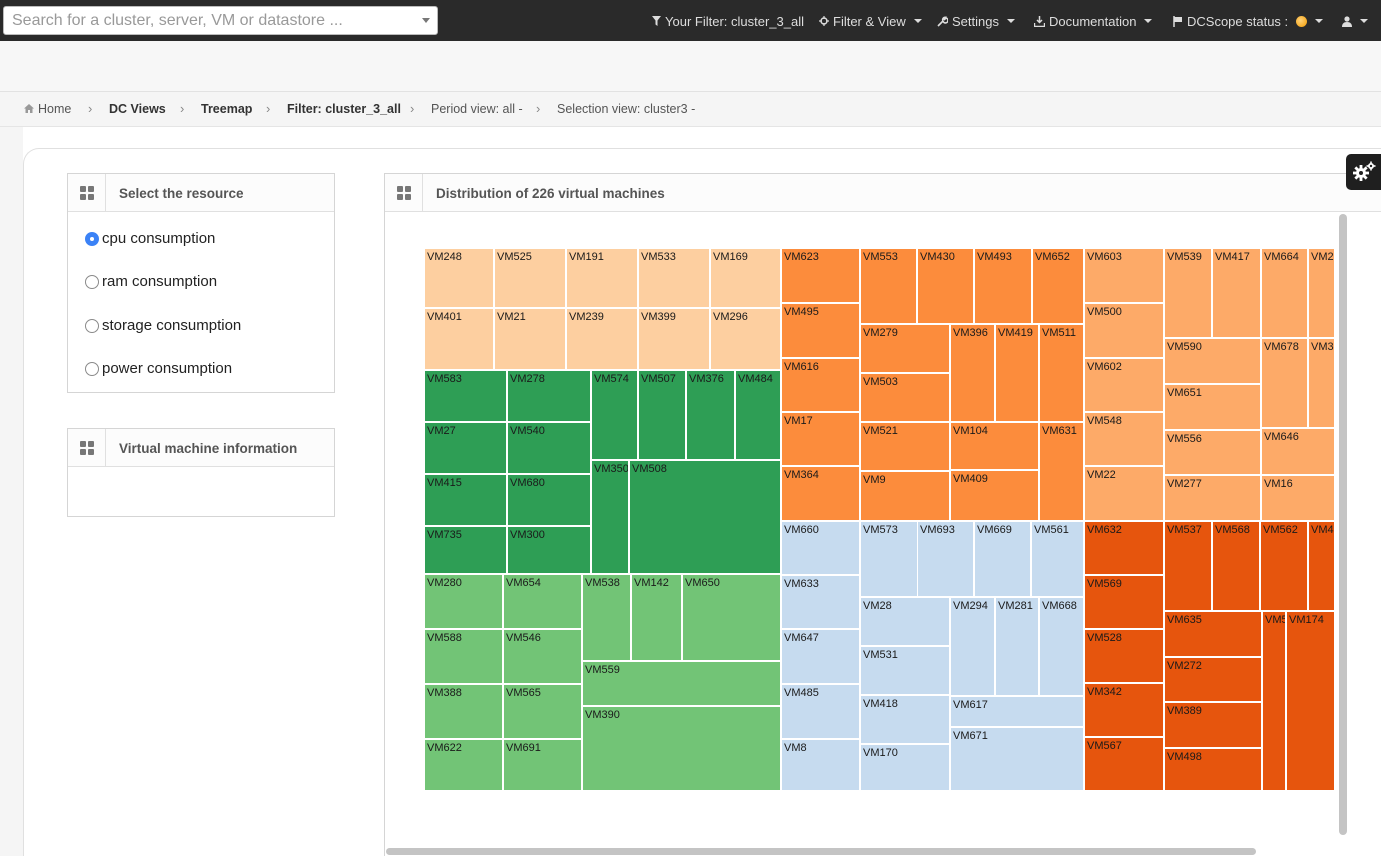 The image size is (1381, 856). Describe the element at coordinates (745, 339) in the screenshot. I see `treemap-cell: VM296` at that location.